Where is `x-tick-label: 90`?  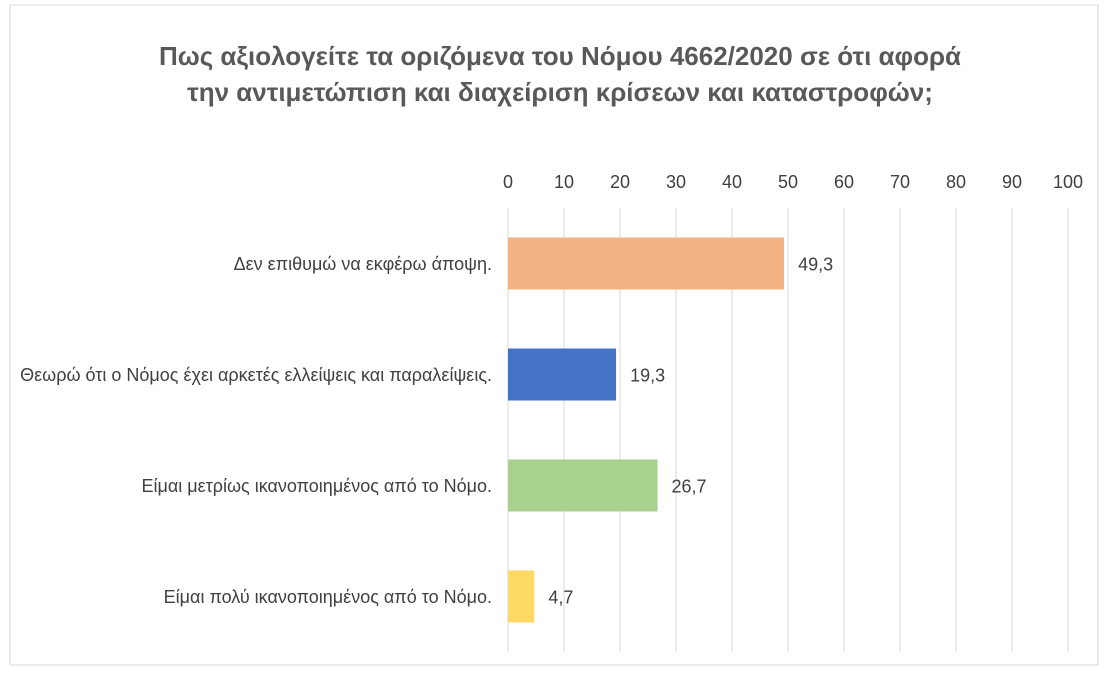
x-tick-label: 90 is located at coordinates (1012, 182).